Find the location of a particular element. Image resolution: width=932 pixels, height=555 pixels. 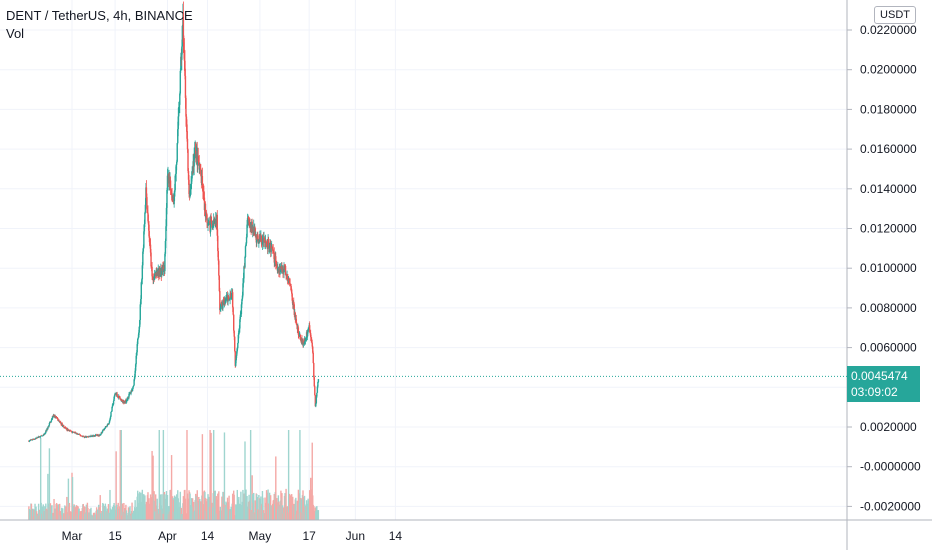

y-tick-label: 0.0200000 is located at coordinates (888, 70).